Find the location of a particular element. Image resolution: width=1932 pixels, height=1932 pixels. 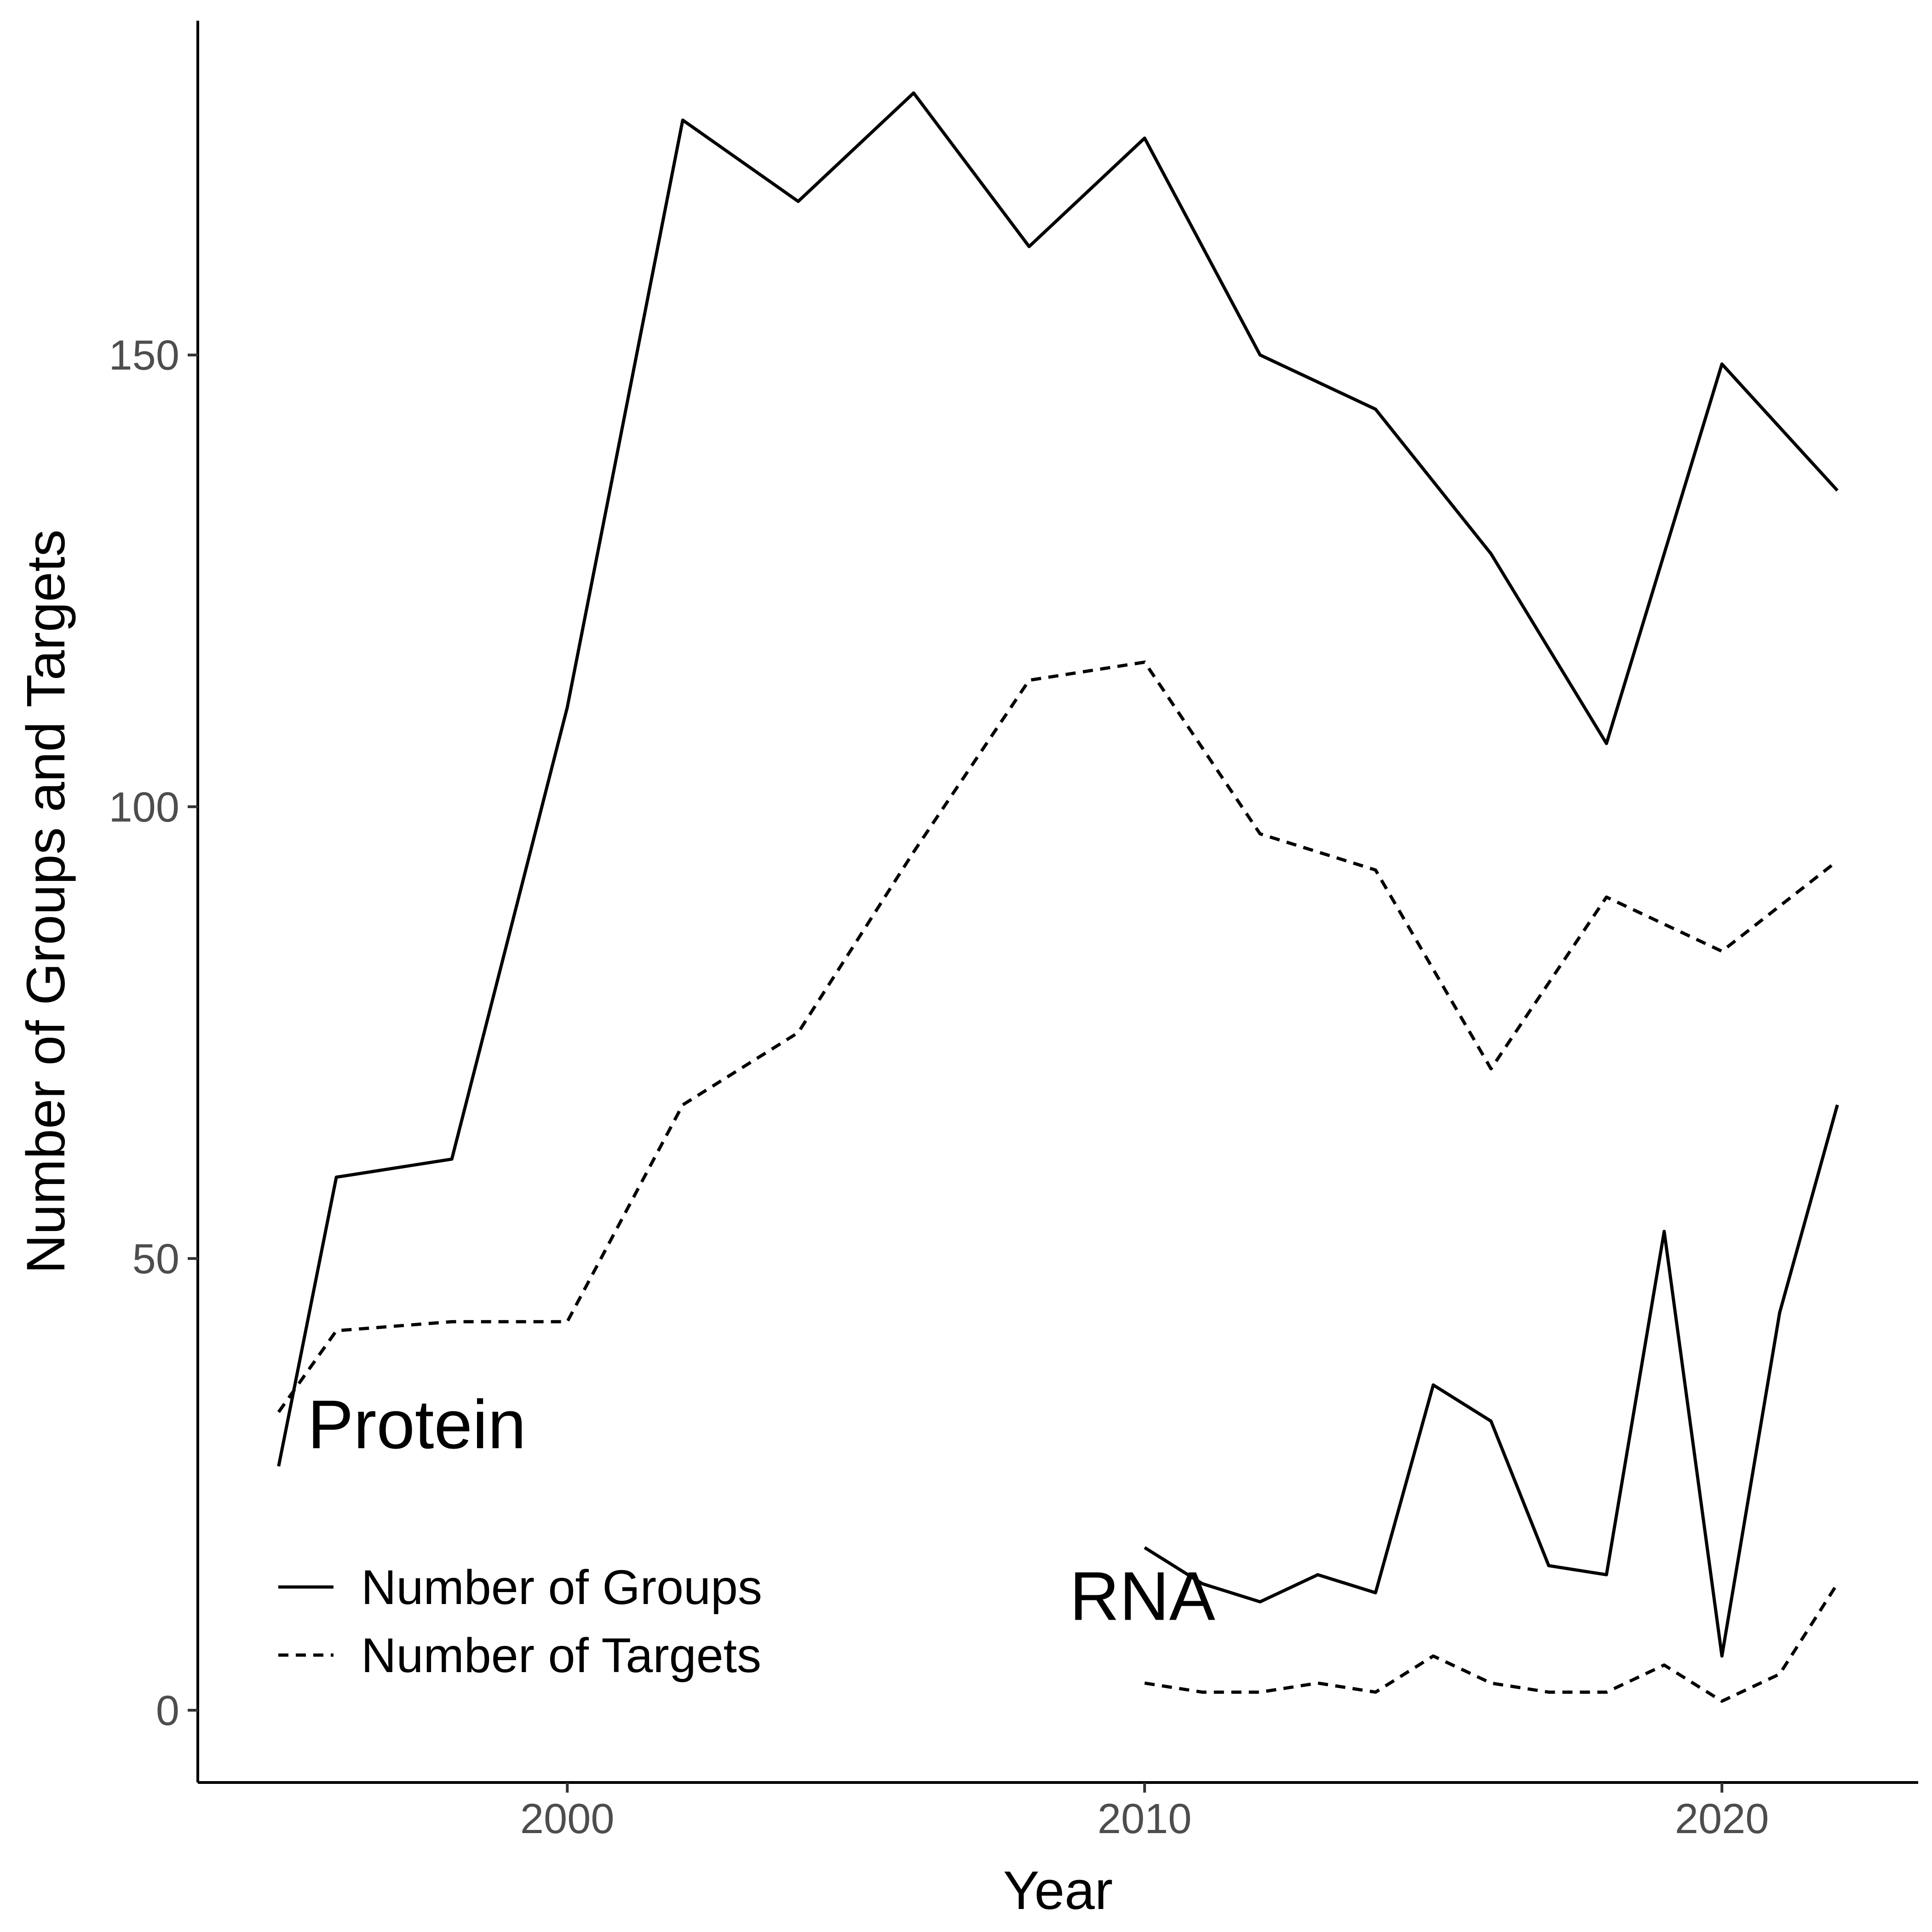

x-tick-label: 2010 is located at coordinates (1145, 1818).